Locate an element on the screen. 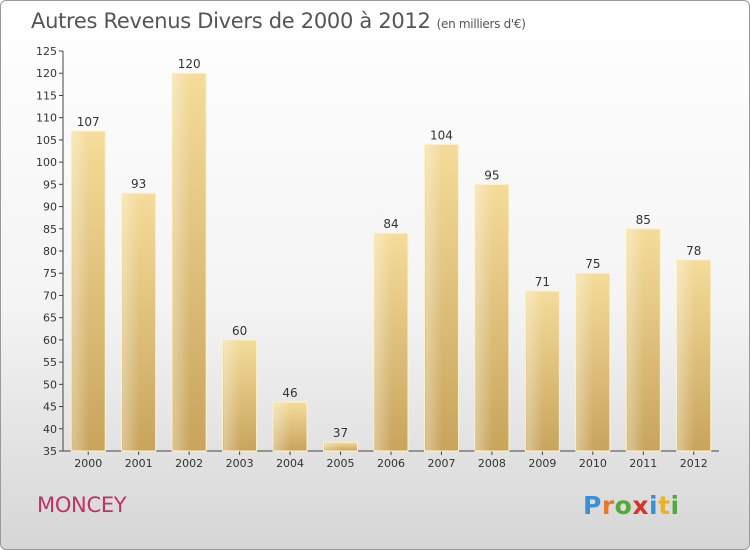 The height and width of the screenshot is (550, 750). y-tick-label: 65 is located at coordinates (50, 318).